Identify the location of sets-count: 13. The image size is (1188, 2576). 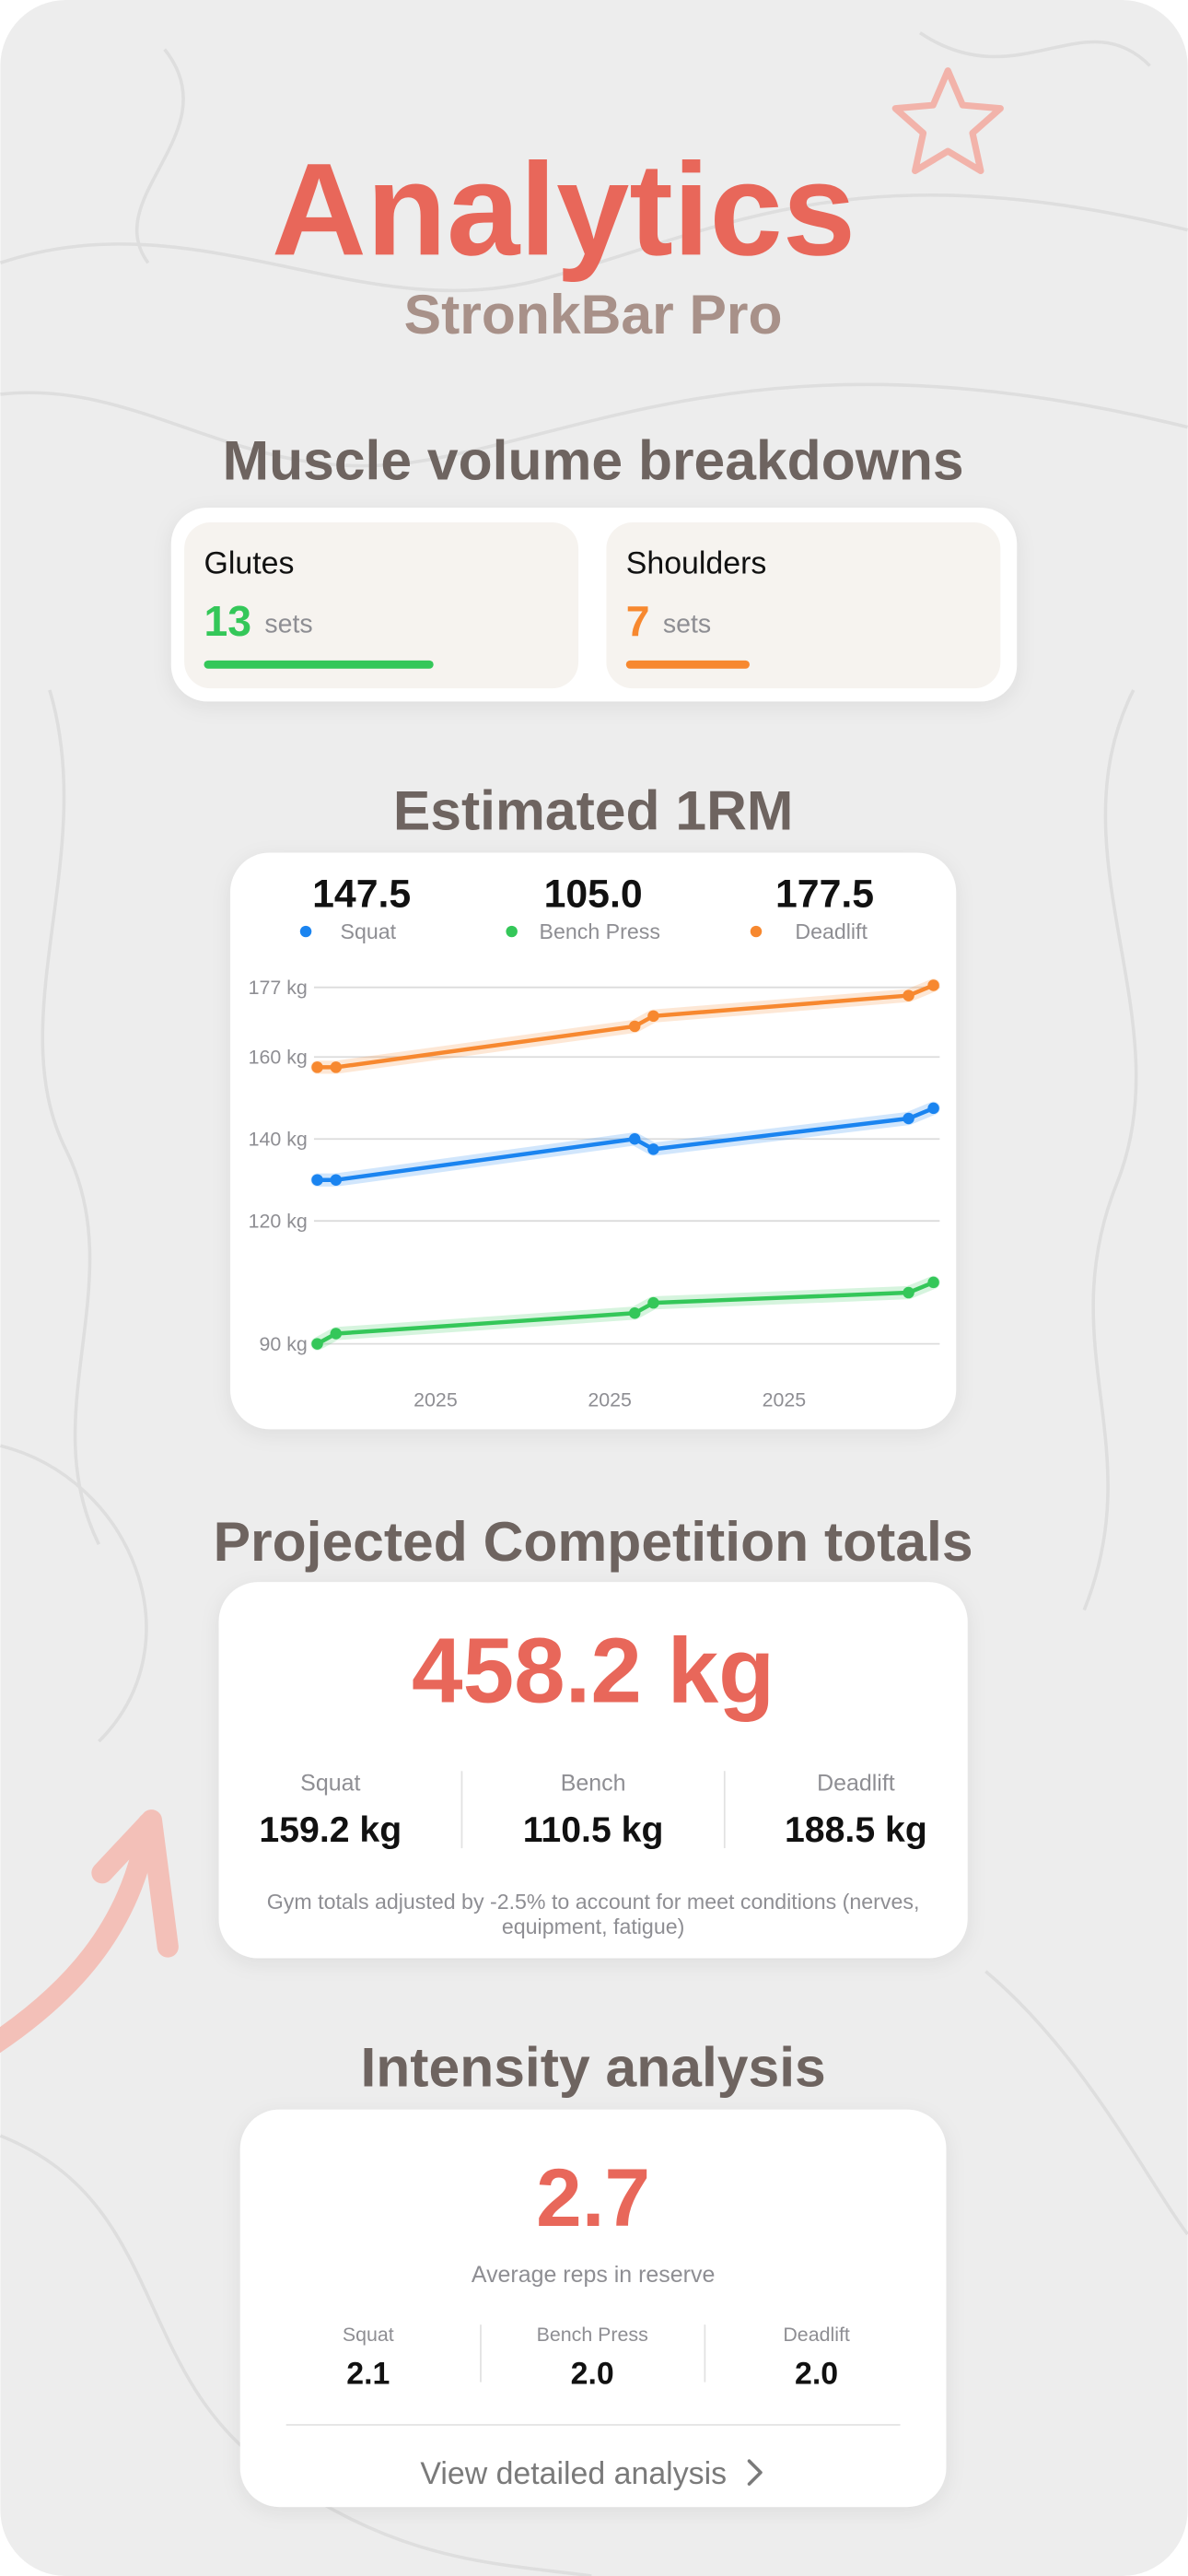
(227, 621).